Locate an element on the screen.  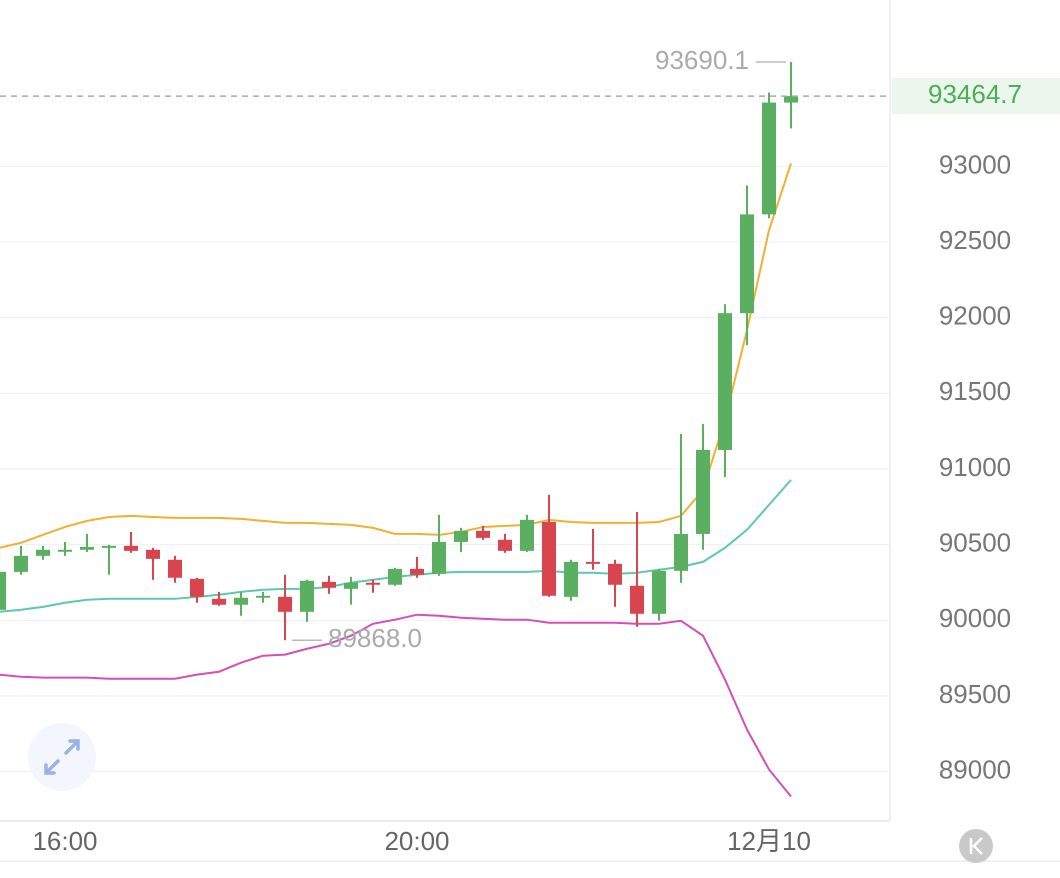
collapse-bg is located at coordinates (976, 846).